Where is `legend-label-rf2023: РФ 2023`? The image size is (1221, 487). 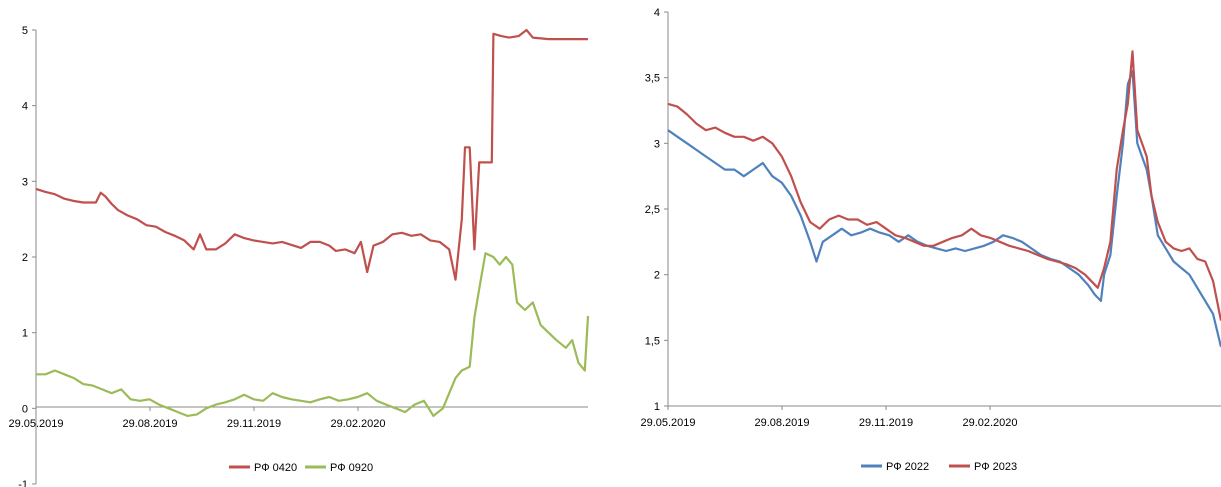
legend-label-rf2023: РФ 2023 is located at coordinates (995, 467).